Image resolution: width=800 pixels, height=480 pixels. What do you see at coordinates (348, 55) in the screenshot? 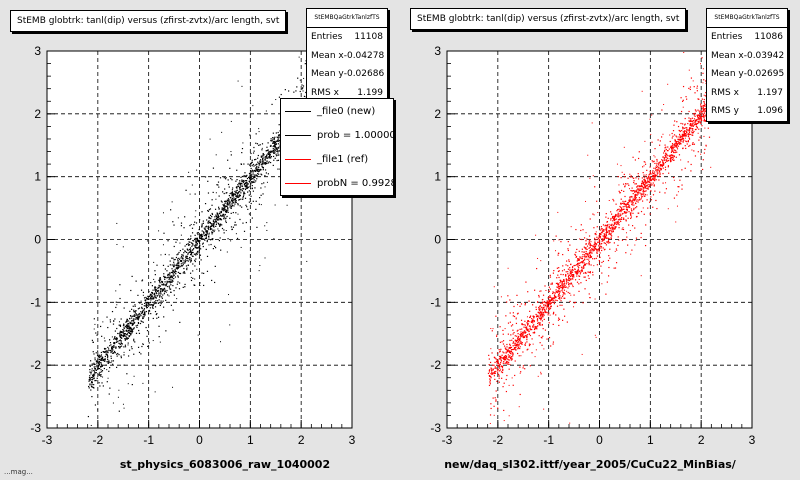
I see `left-stats-mean-x: Mean x -0.04278` at bounding box center [348, 55].